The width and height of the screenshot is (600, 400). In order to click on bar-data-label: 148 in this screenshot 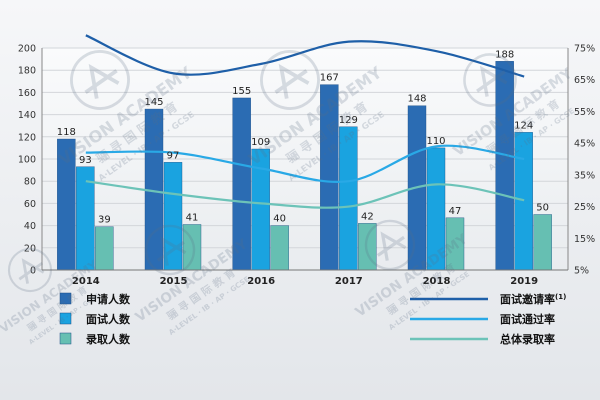, I will do `click(416, 99)`.